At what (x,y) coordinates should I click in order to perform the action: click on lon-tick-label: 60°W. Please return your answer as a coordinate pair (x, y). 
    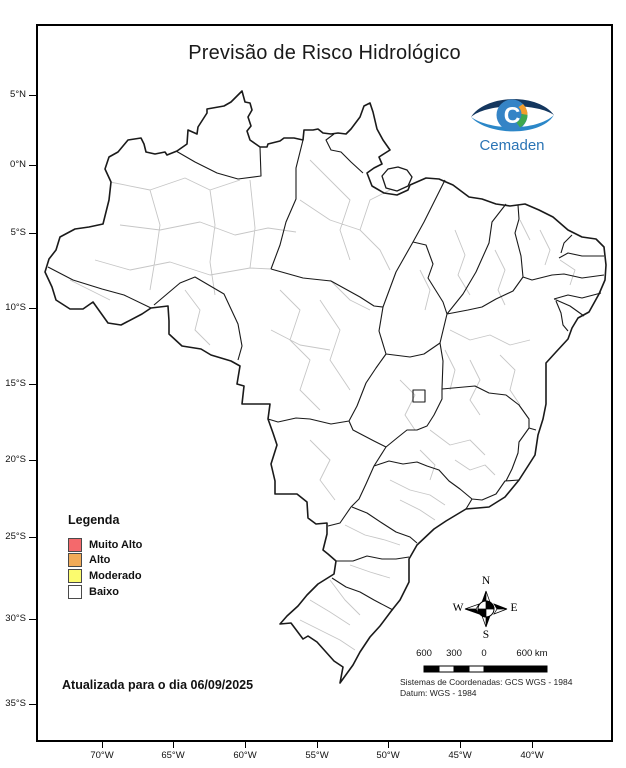
    Looking at the image, I should click on (245, 755).